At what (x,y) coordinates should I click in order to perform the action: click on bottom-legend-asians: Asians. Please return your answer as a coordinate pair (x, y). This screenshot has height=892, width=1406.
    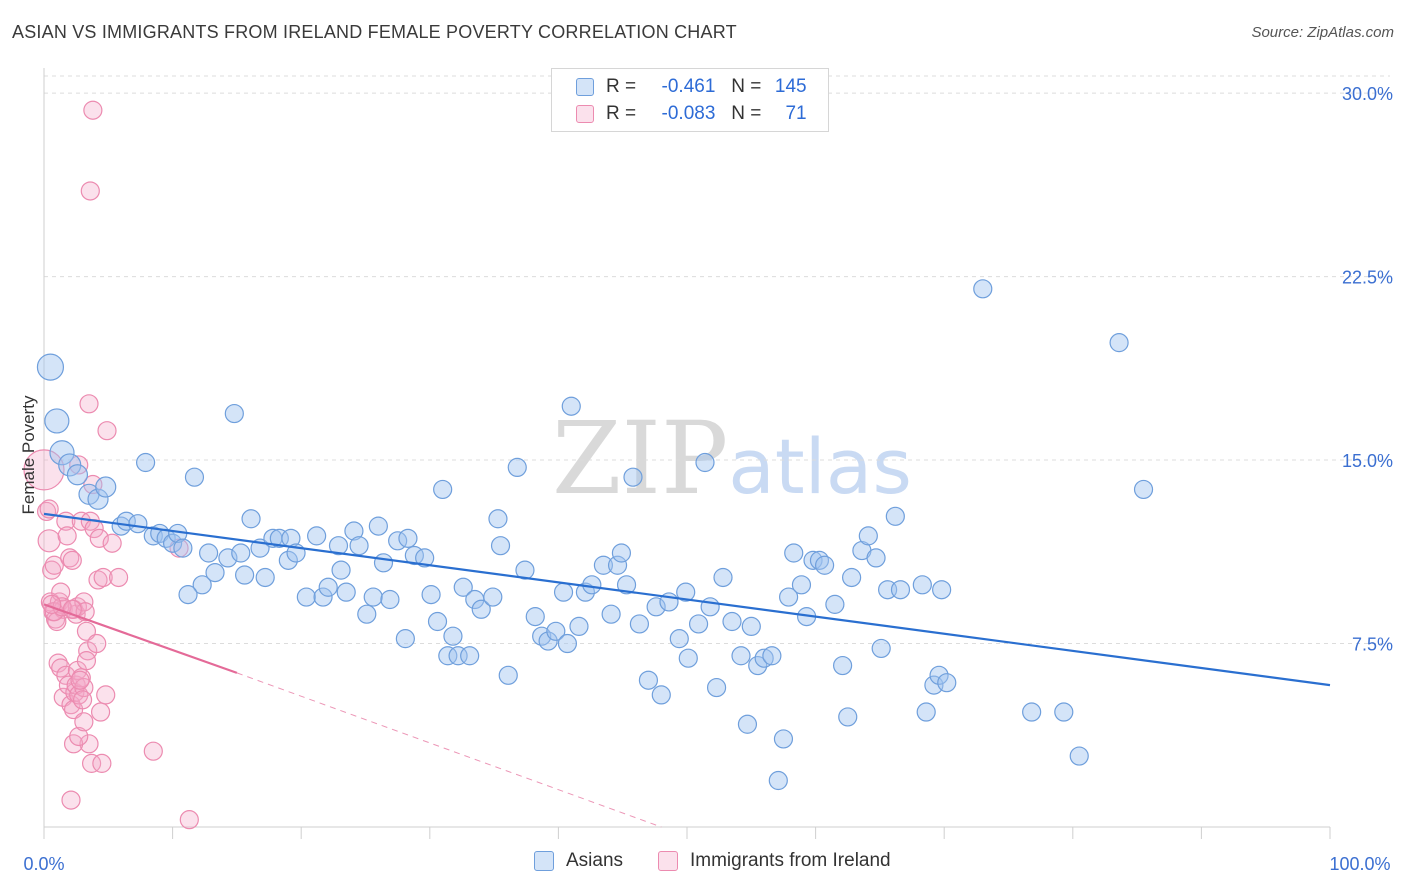
    Looking at the image, I should click on (578, 861).